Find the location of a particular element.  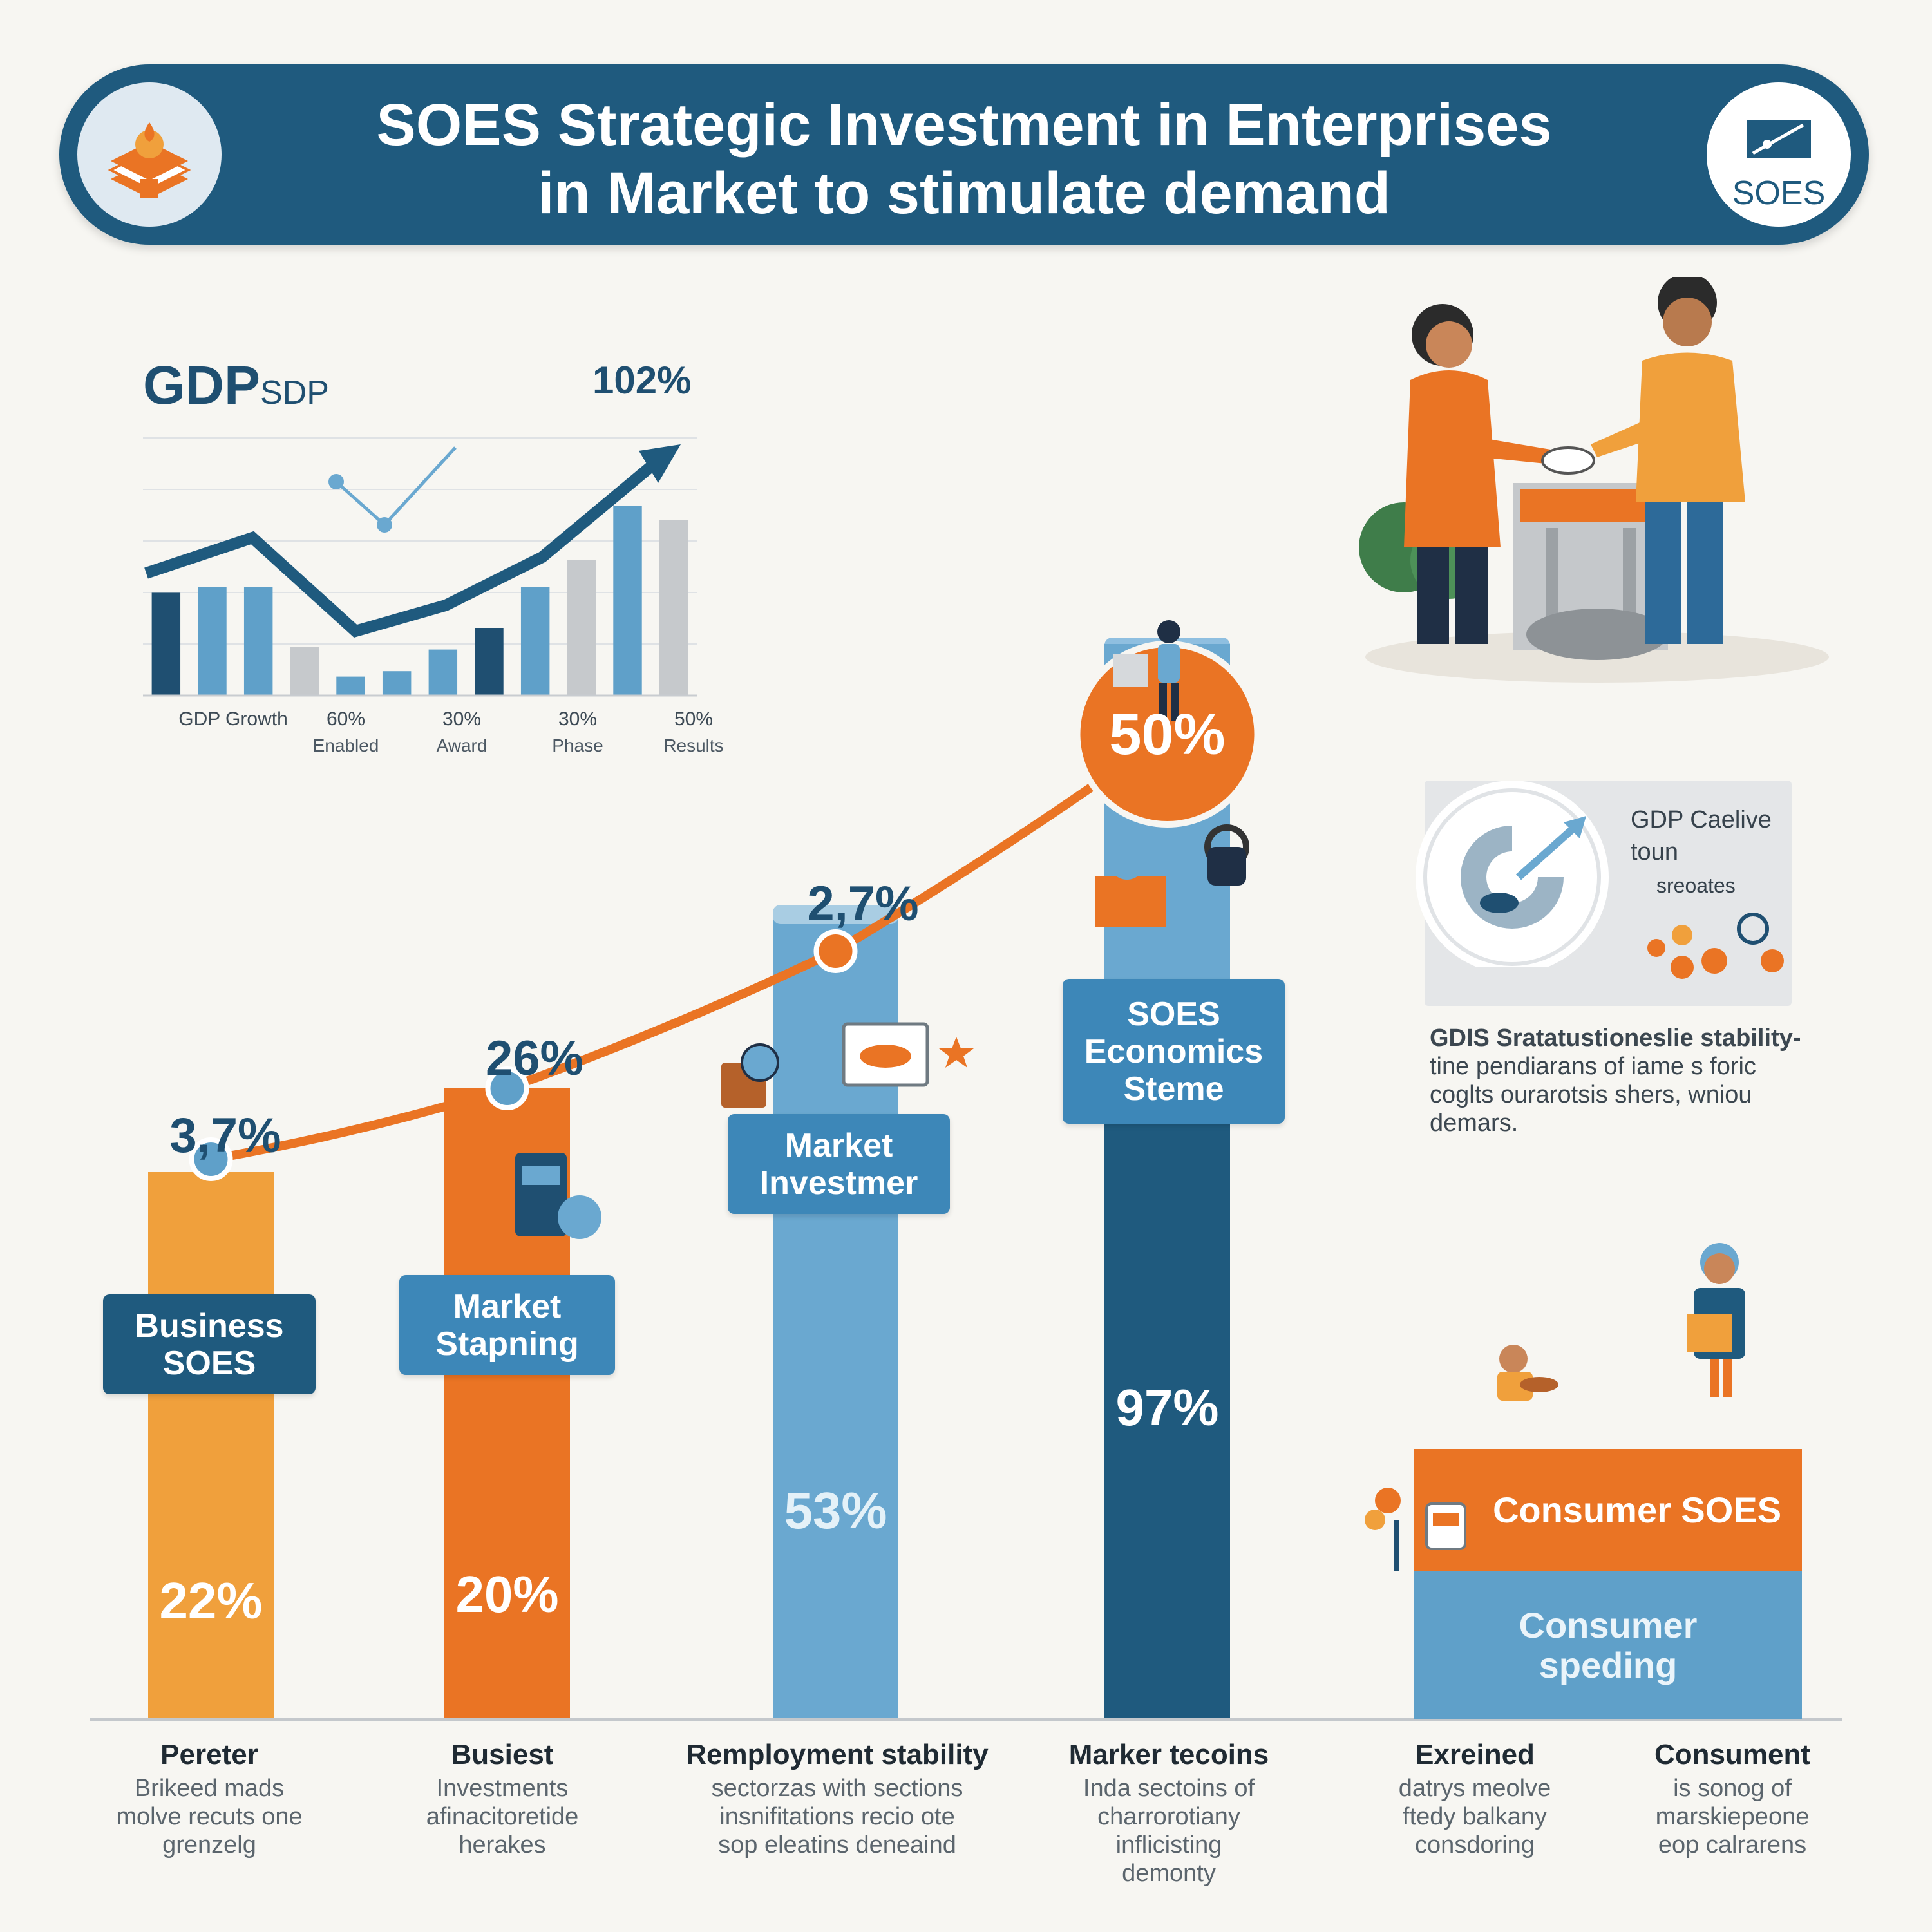

mini-chart-tick-sublabel: Phase is located at coordinates (577, 745).